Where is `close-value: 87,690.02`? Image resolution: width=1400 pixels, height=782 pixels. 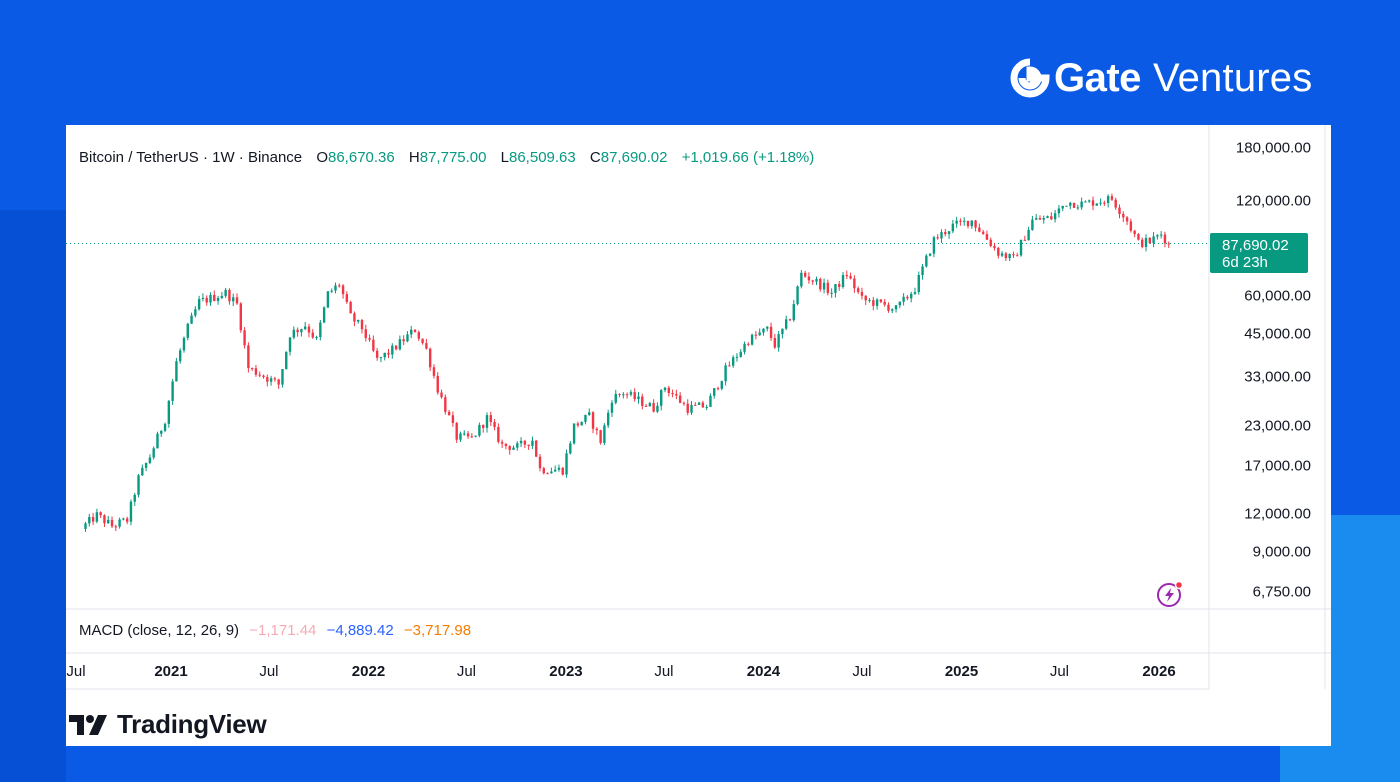
close-value: 87,690.02 is located at coordinates (634, 157).